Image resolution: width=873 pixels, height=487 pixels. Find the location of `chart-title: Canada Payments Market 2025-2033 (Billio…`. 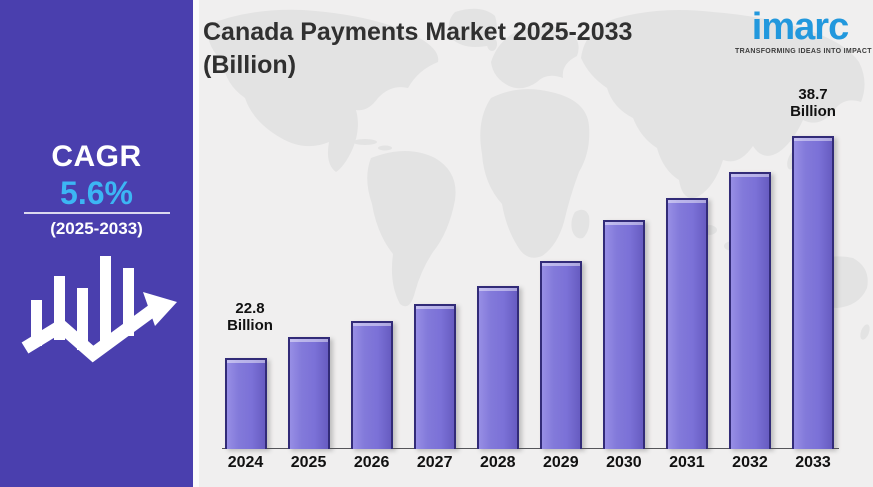

chart-title: Canada Payments Market 2025-2033 (Billio… is located at coordinates (438, 49).